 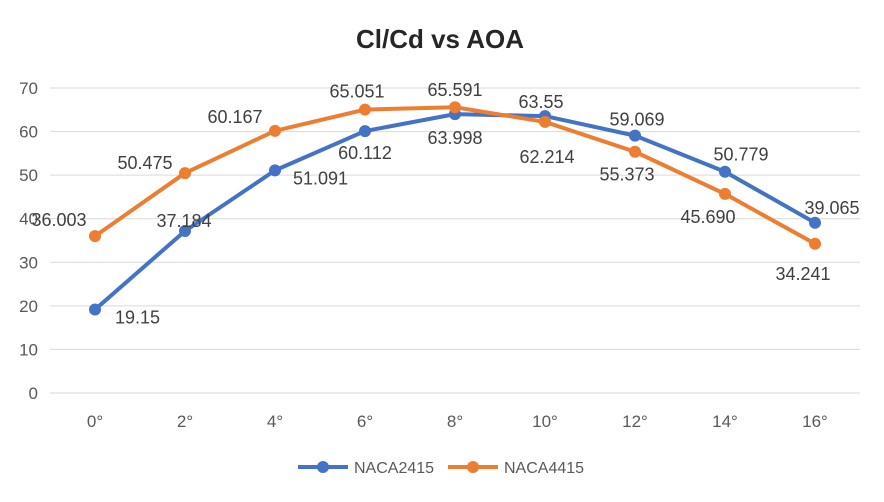 I want to click on x-tick-label: 2°, so click(x=185, y=421).